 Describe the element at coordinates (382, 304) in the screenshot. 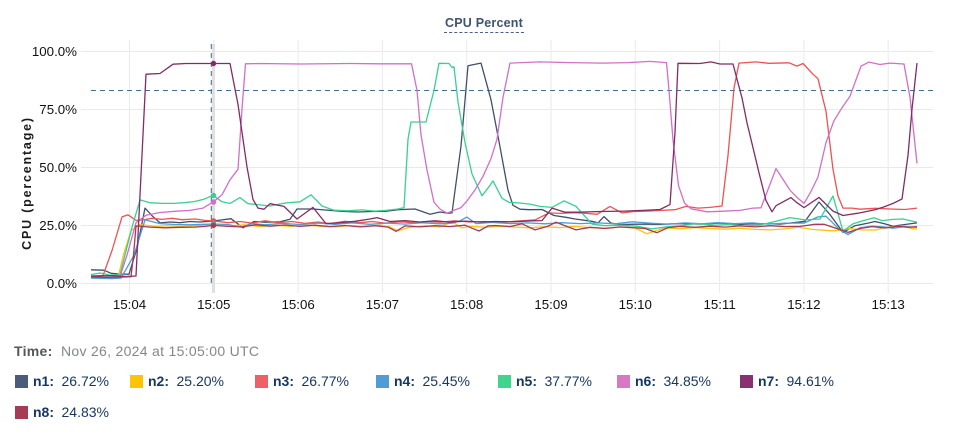

I see `svg-text: 15:07` at that location.